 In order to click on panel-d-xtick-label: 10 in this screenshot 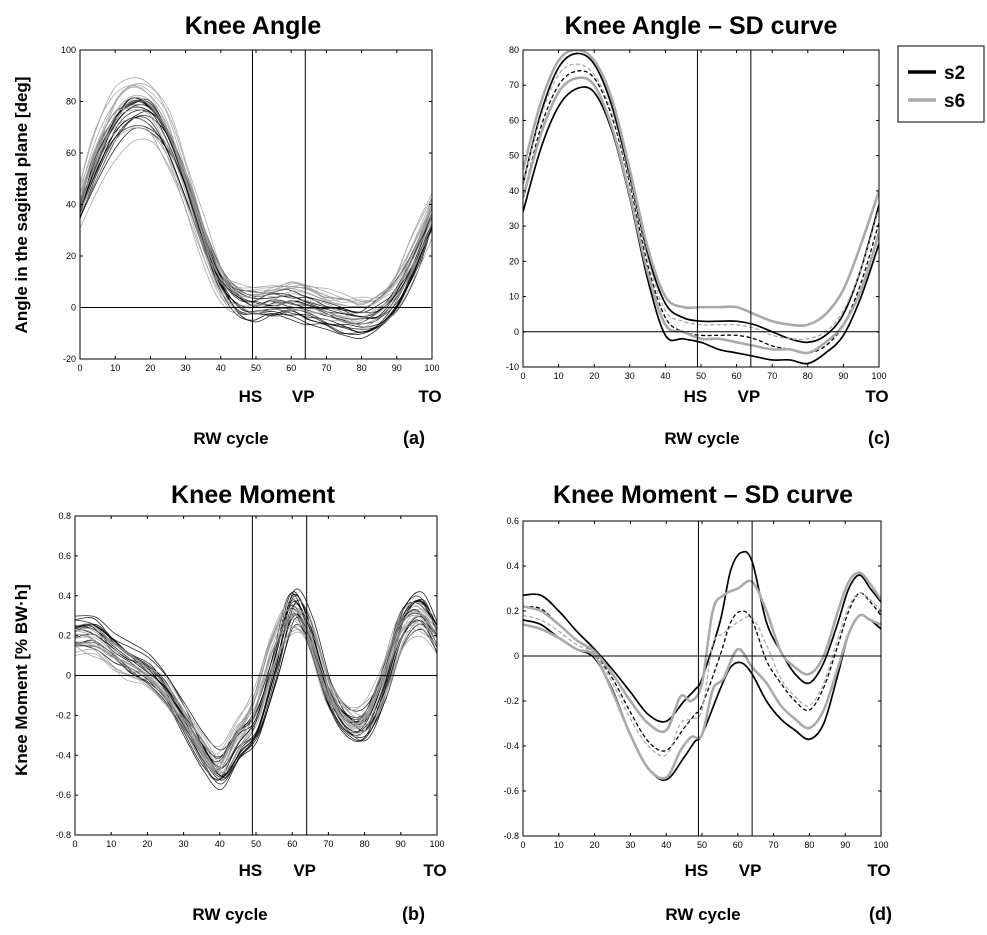, I will do `click(559, 845)`.